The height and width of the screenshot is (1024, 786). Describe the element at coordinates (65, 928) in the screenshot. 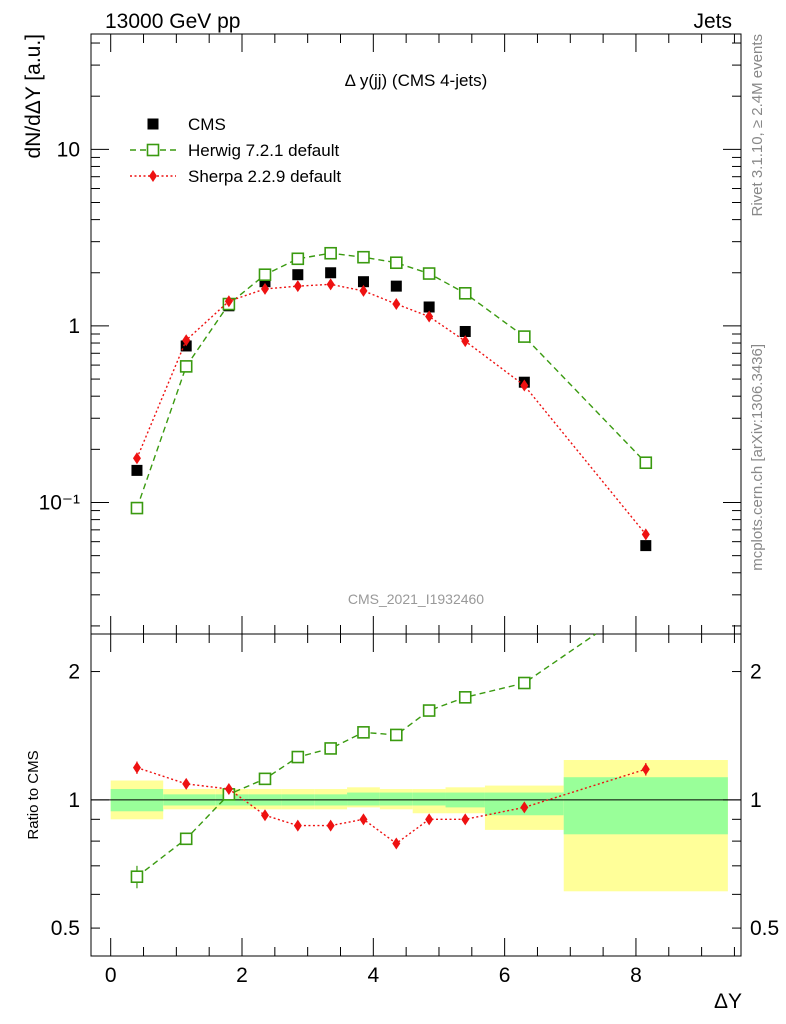

I see `ratio-y-tick-label: 0.5` at that location.